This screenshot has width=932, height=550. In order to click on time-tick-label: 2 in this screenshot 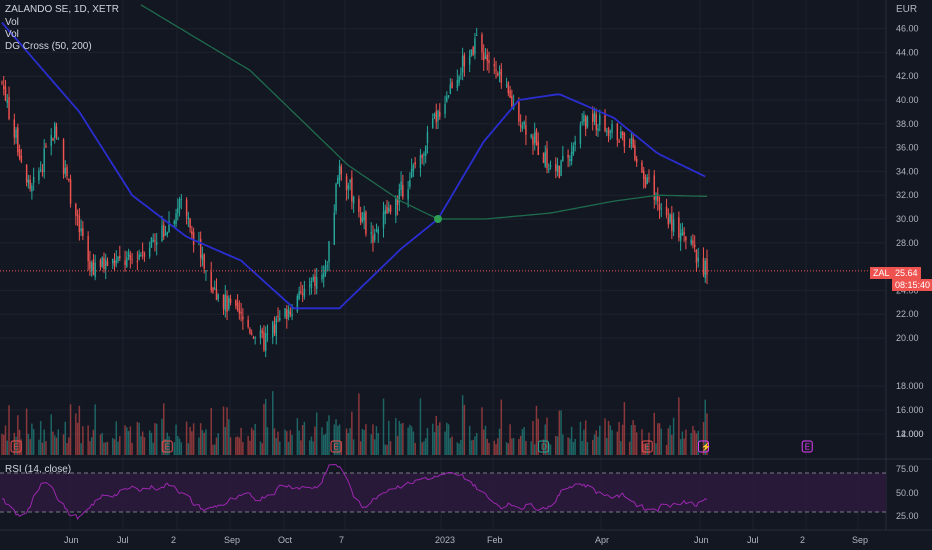, I will do `click(173, 540)`.